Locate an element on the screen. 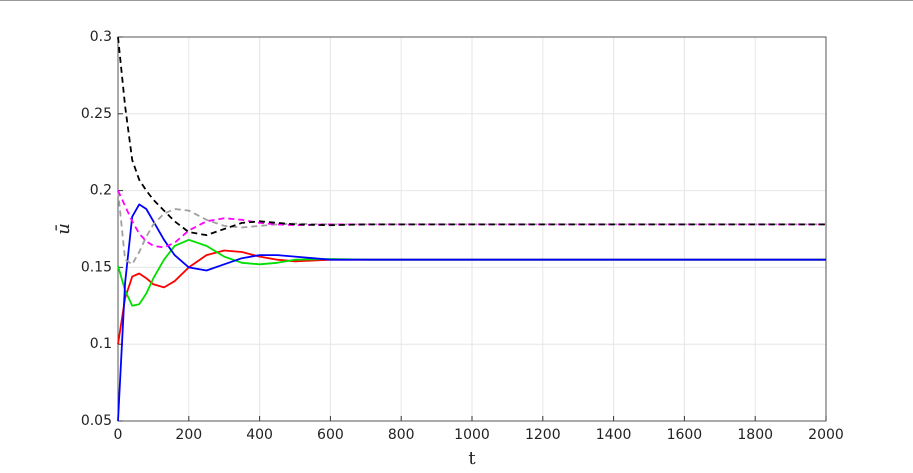 The height and width of the screenshot is (473, 913). x-tick-label: 1800 is located at coordinates (755, 435).